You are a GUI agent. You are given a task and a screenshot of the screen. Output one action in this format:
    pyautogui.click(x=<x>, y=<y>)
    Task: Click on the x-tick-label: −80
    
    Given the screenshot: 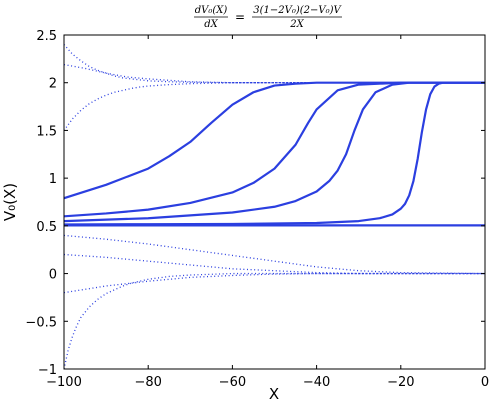 What is the action you would take?
    pyautogui.click(x=147, y=382)
    